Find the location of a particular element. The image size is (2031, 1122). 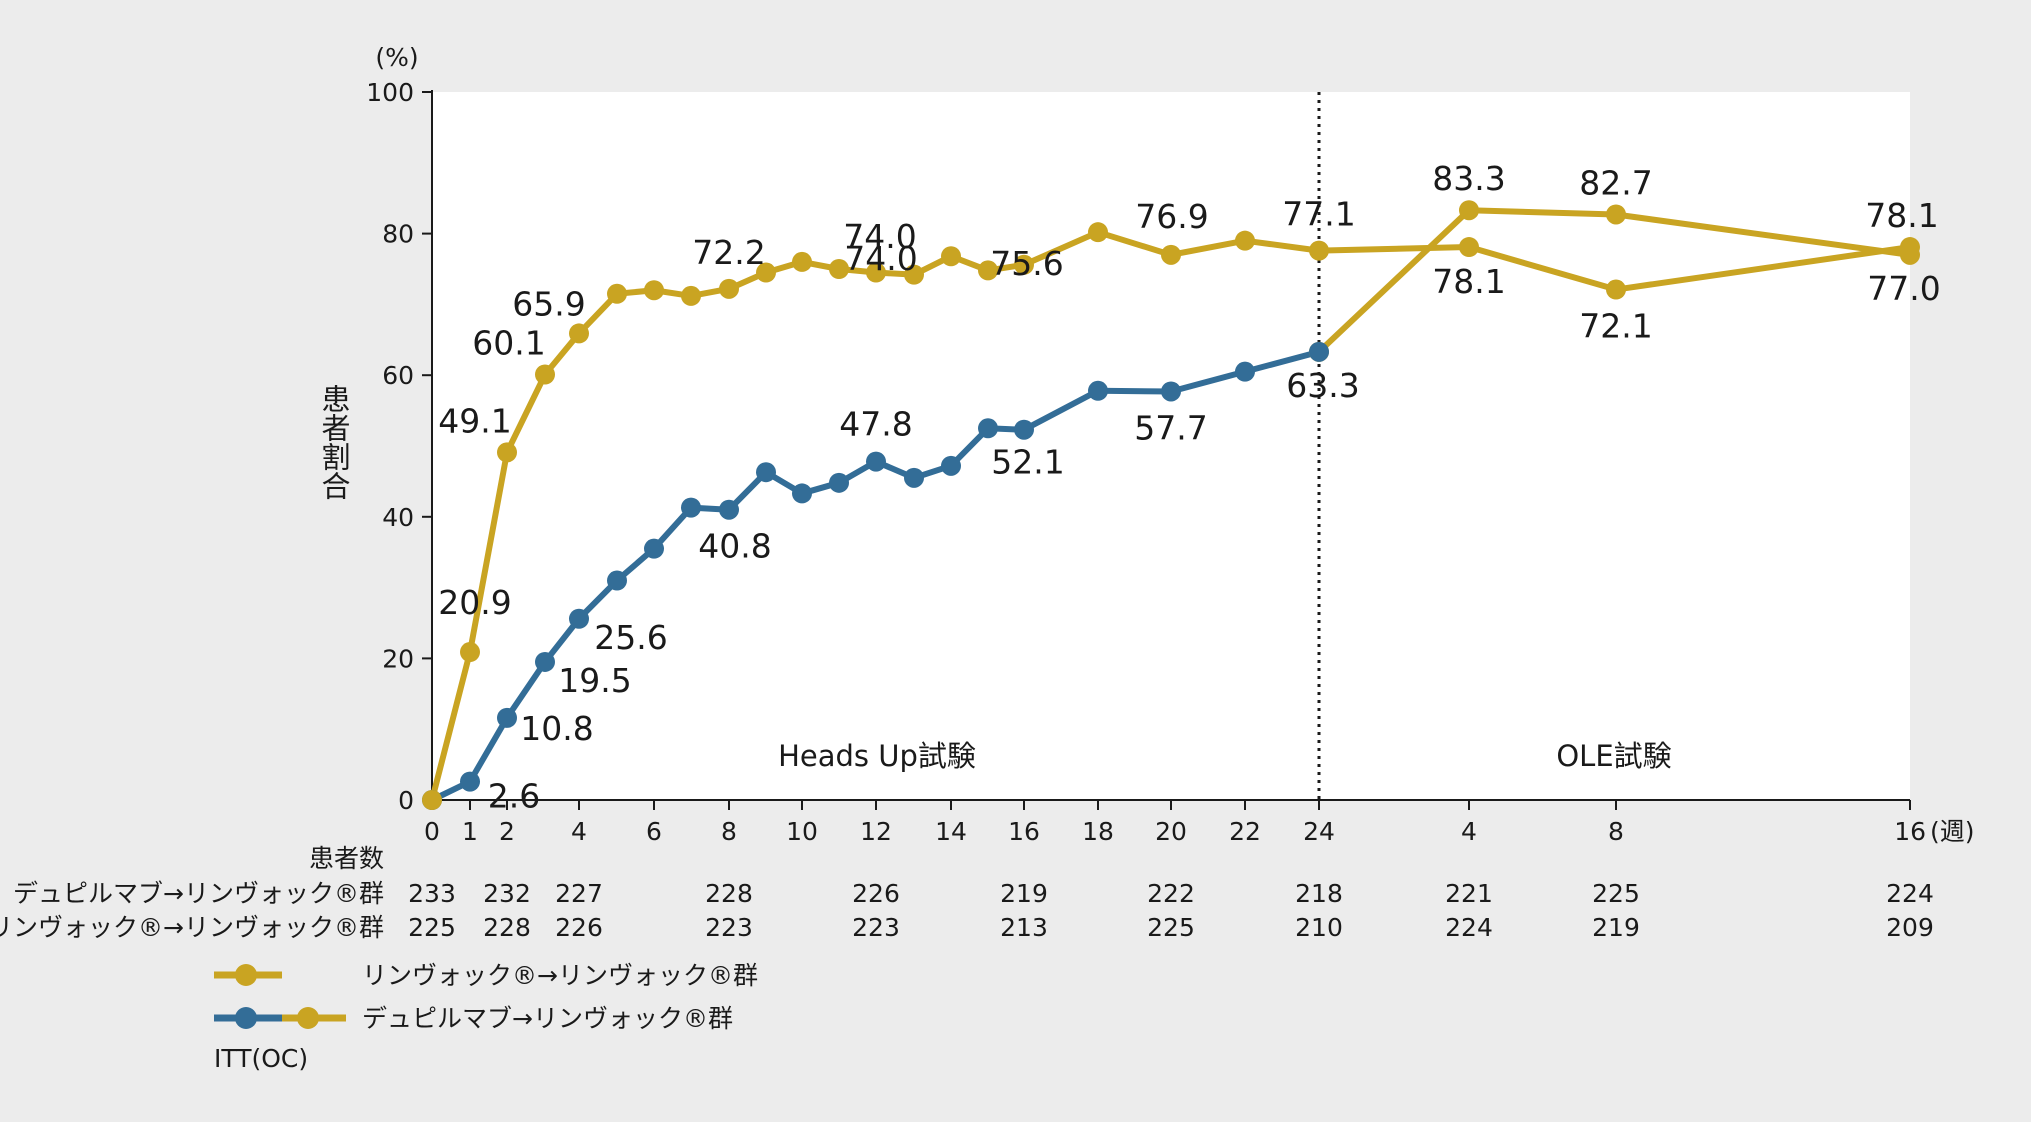

data-label: 57.7 is located at coordinates (1170, 427).